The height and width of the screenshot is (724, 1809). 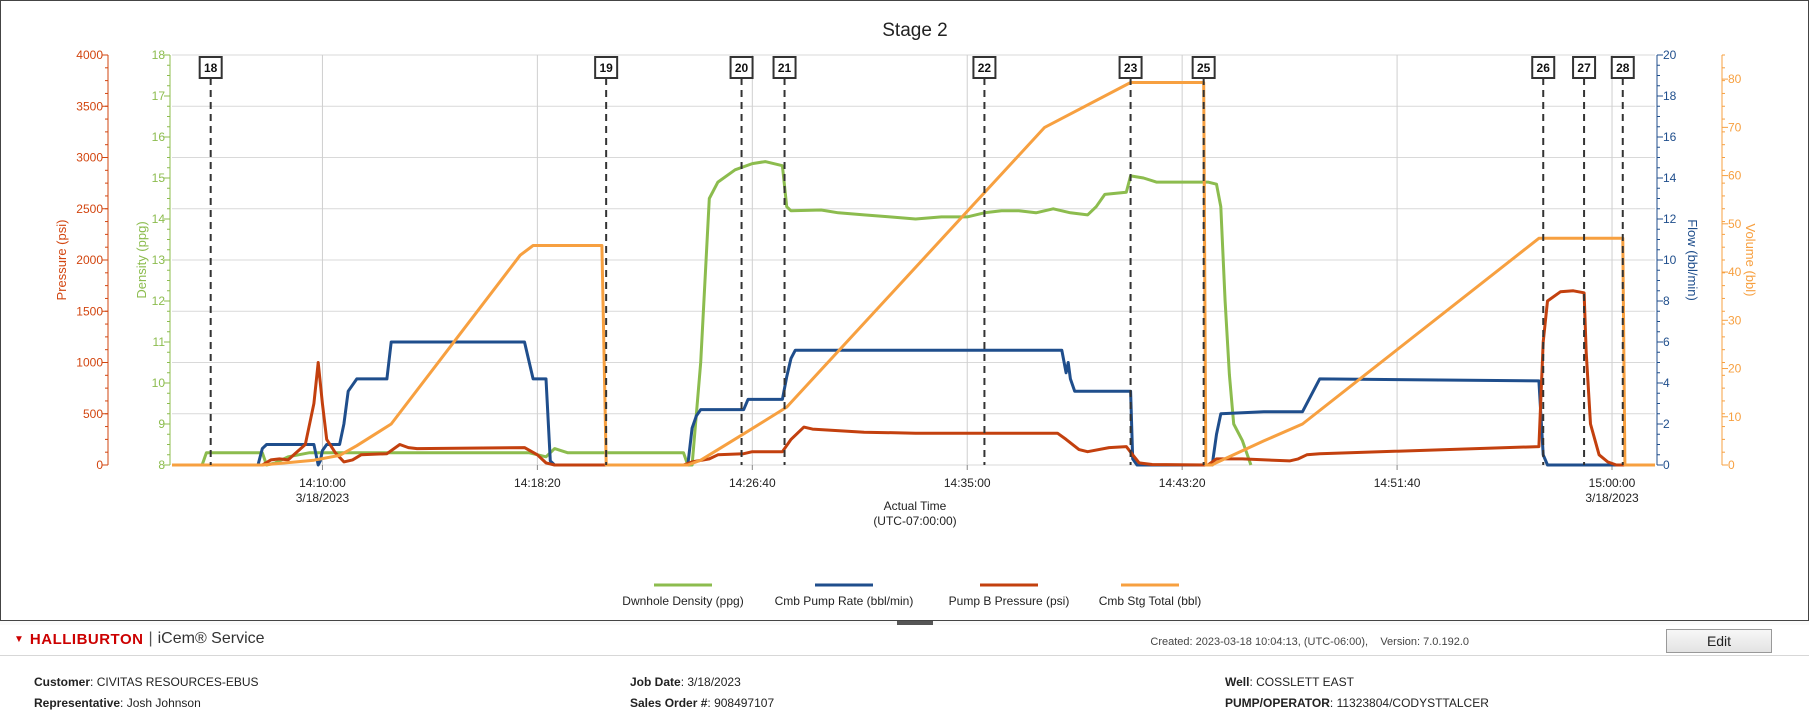 I want to click on legend-label-4: Cmb Stg Total (bbl), so click(x=1150, y=601).